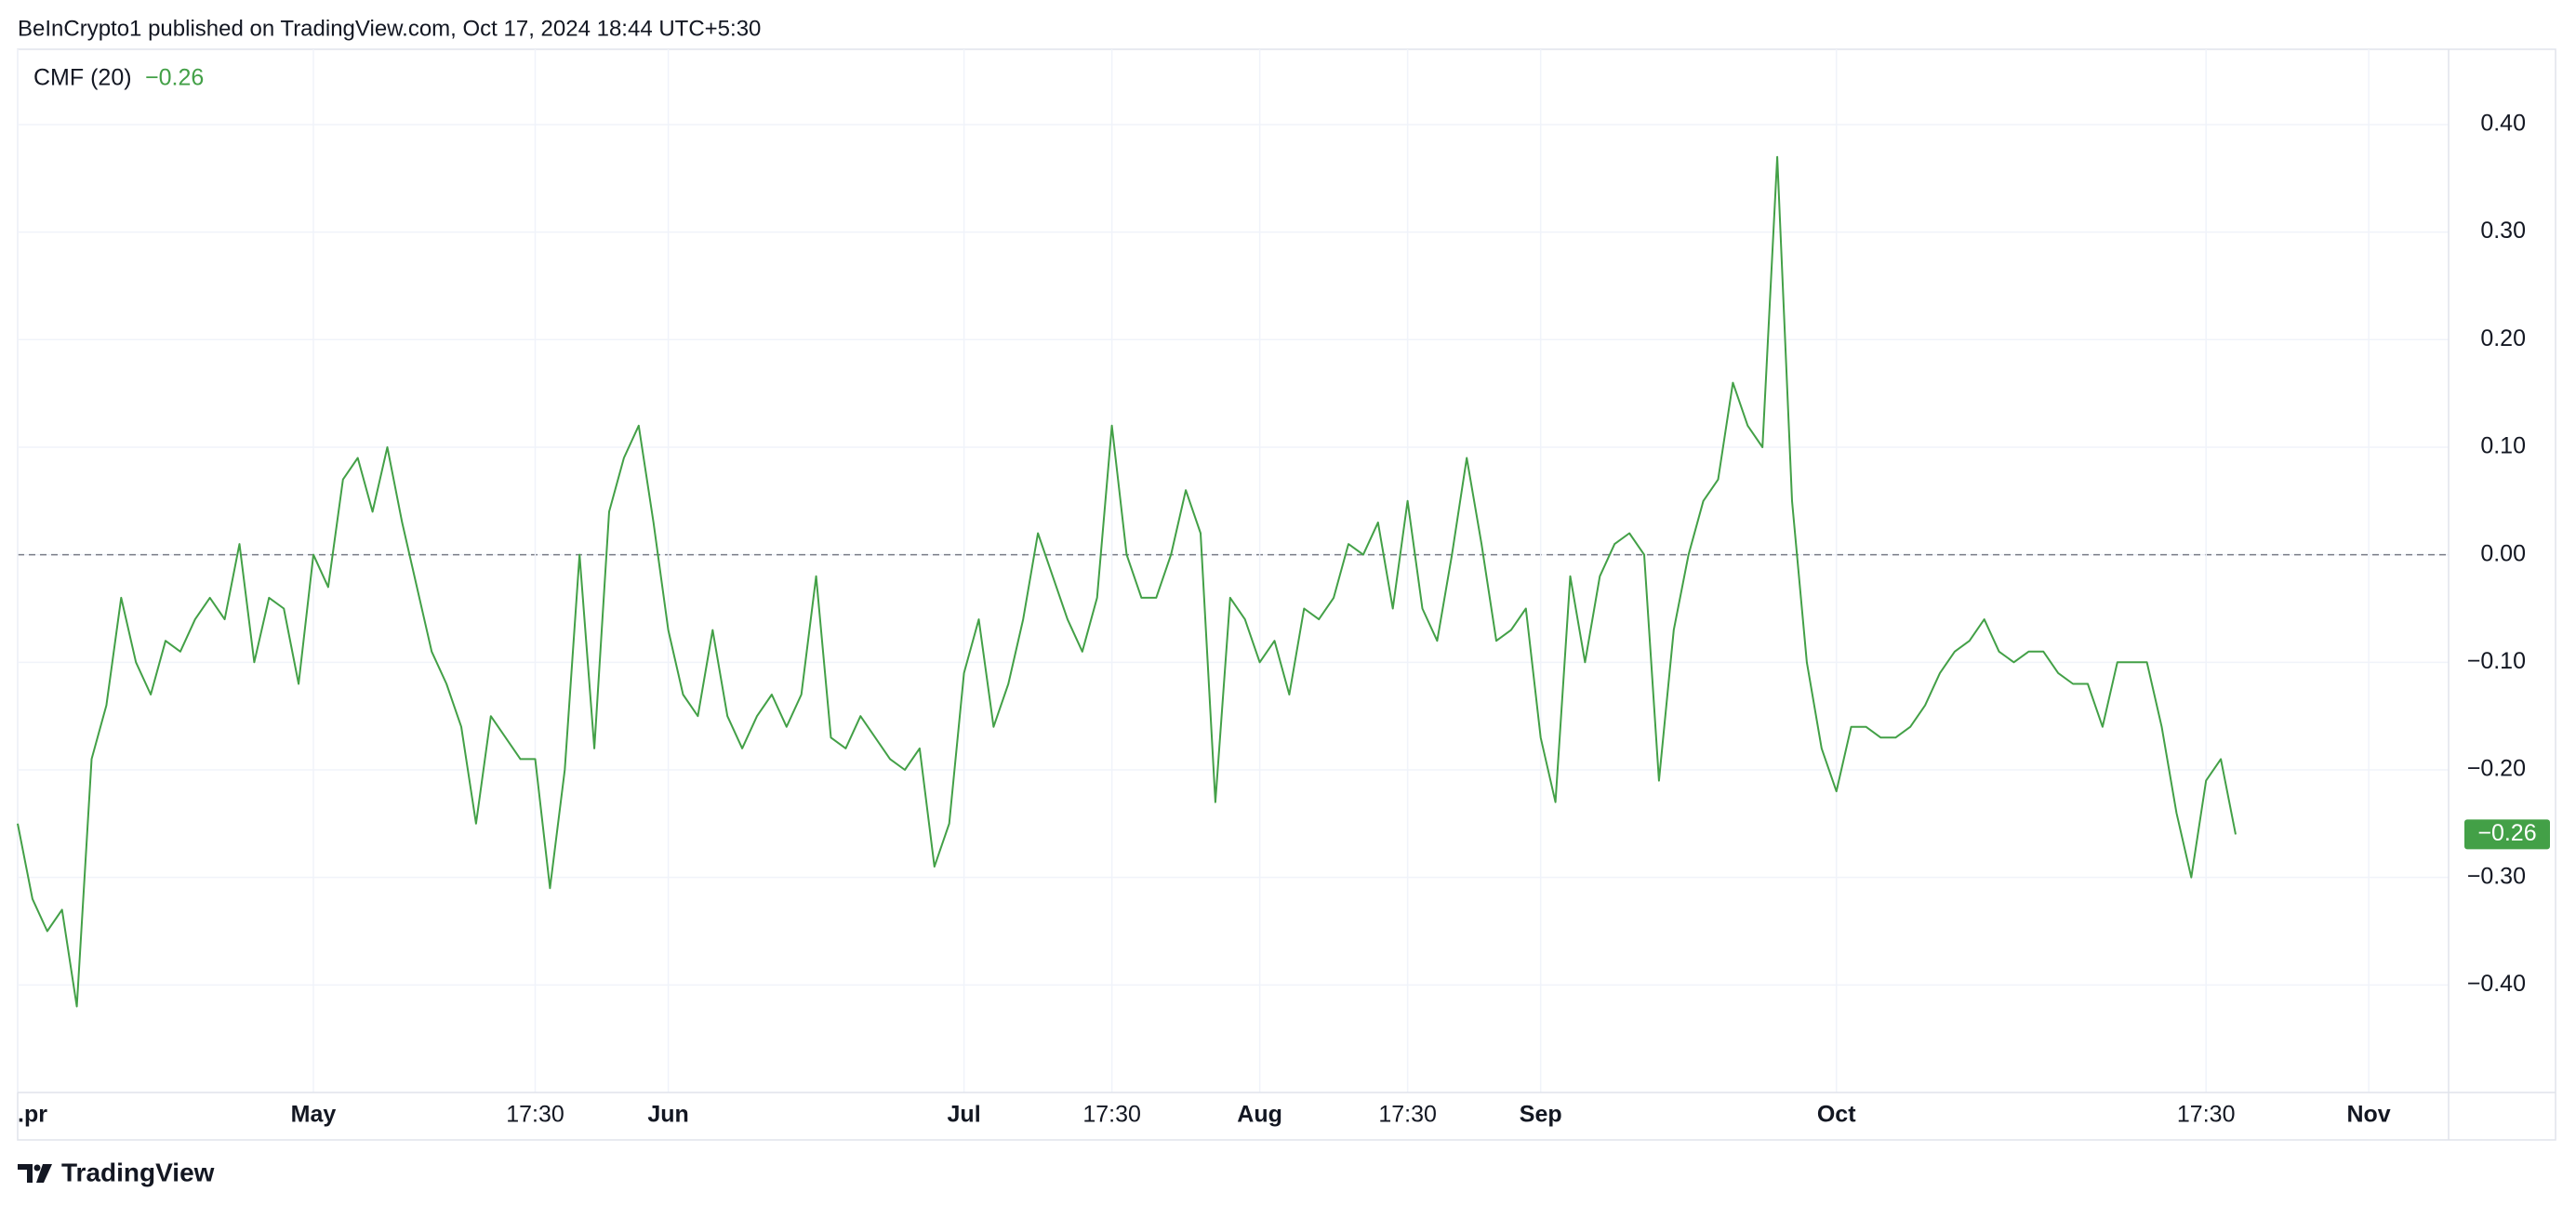  Describe the element at coordinates (2368, 1115) in the screenshot. I see `x-tick-label: Nov` at that location.